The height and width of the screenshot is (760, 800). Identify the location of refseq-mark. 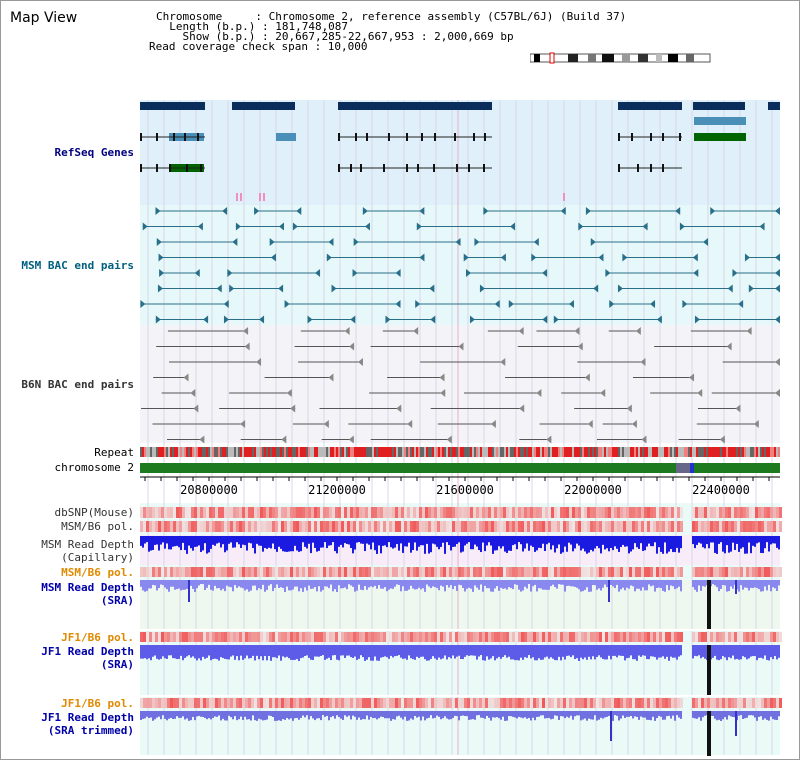
(564, 197).